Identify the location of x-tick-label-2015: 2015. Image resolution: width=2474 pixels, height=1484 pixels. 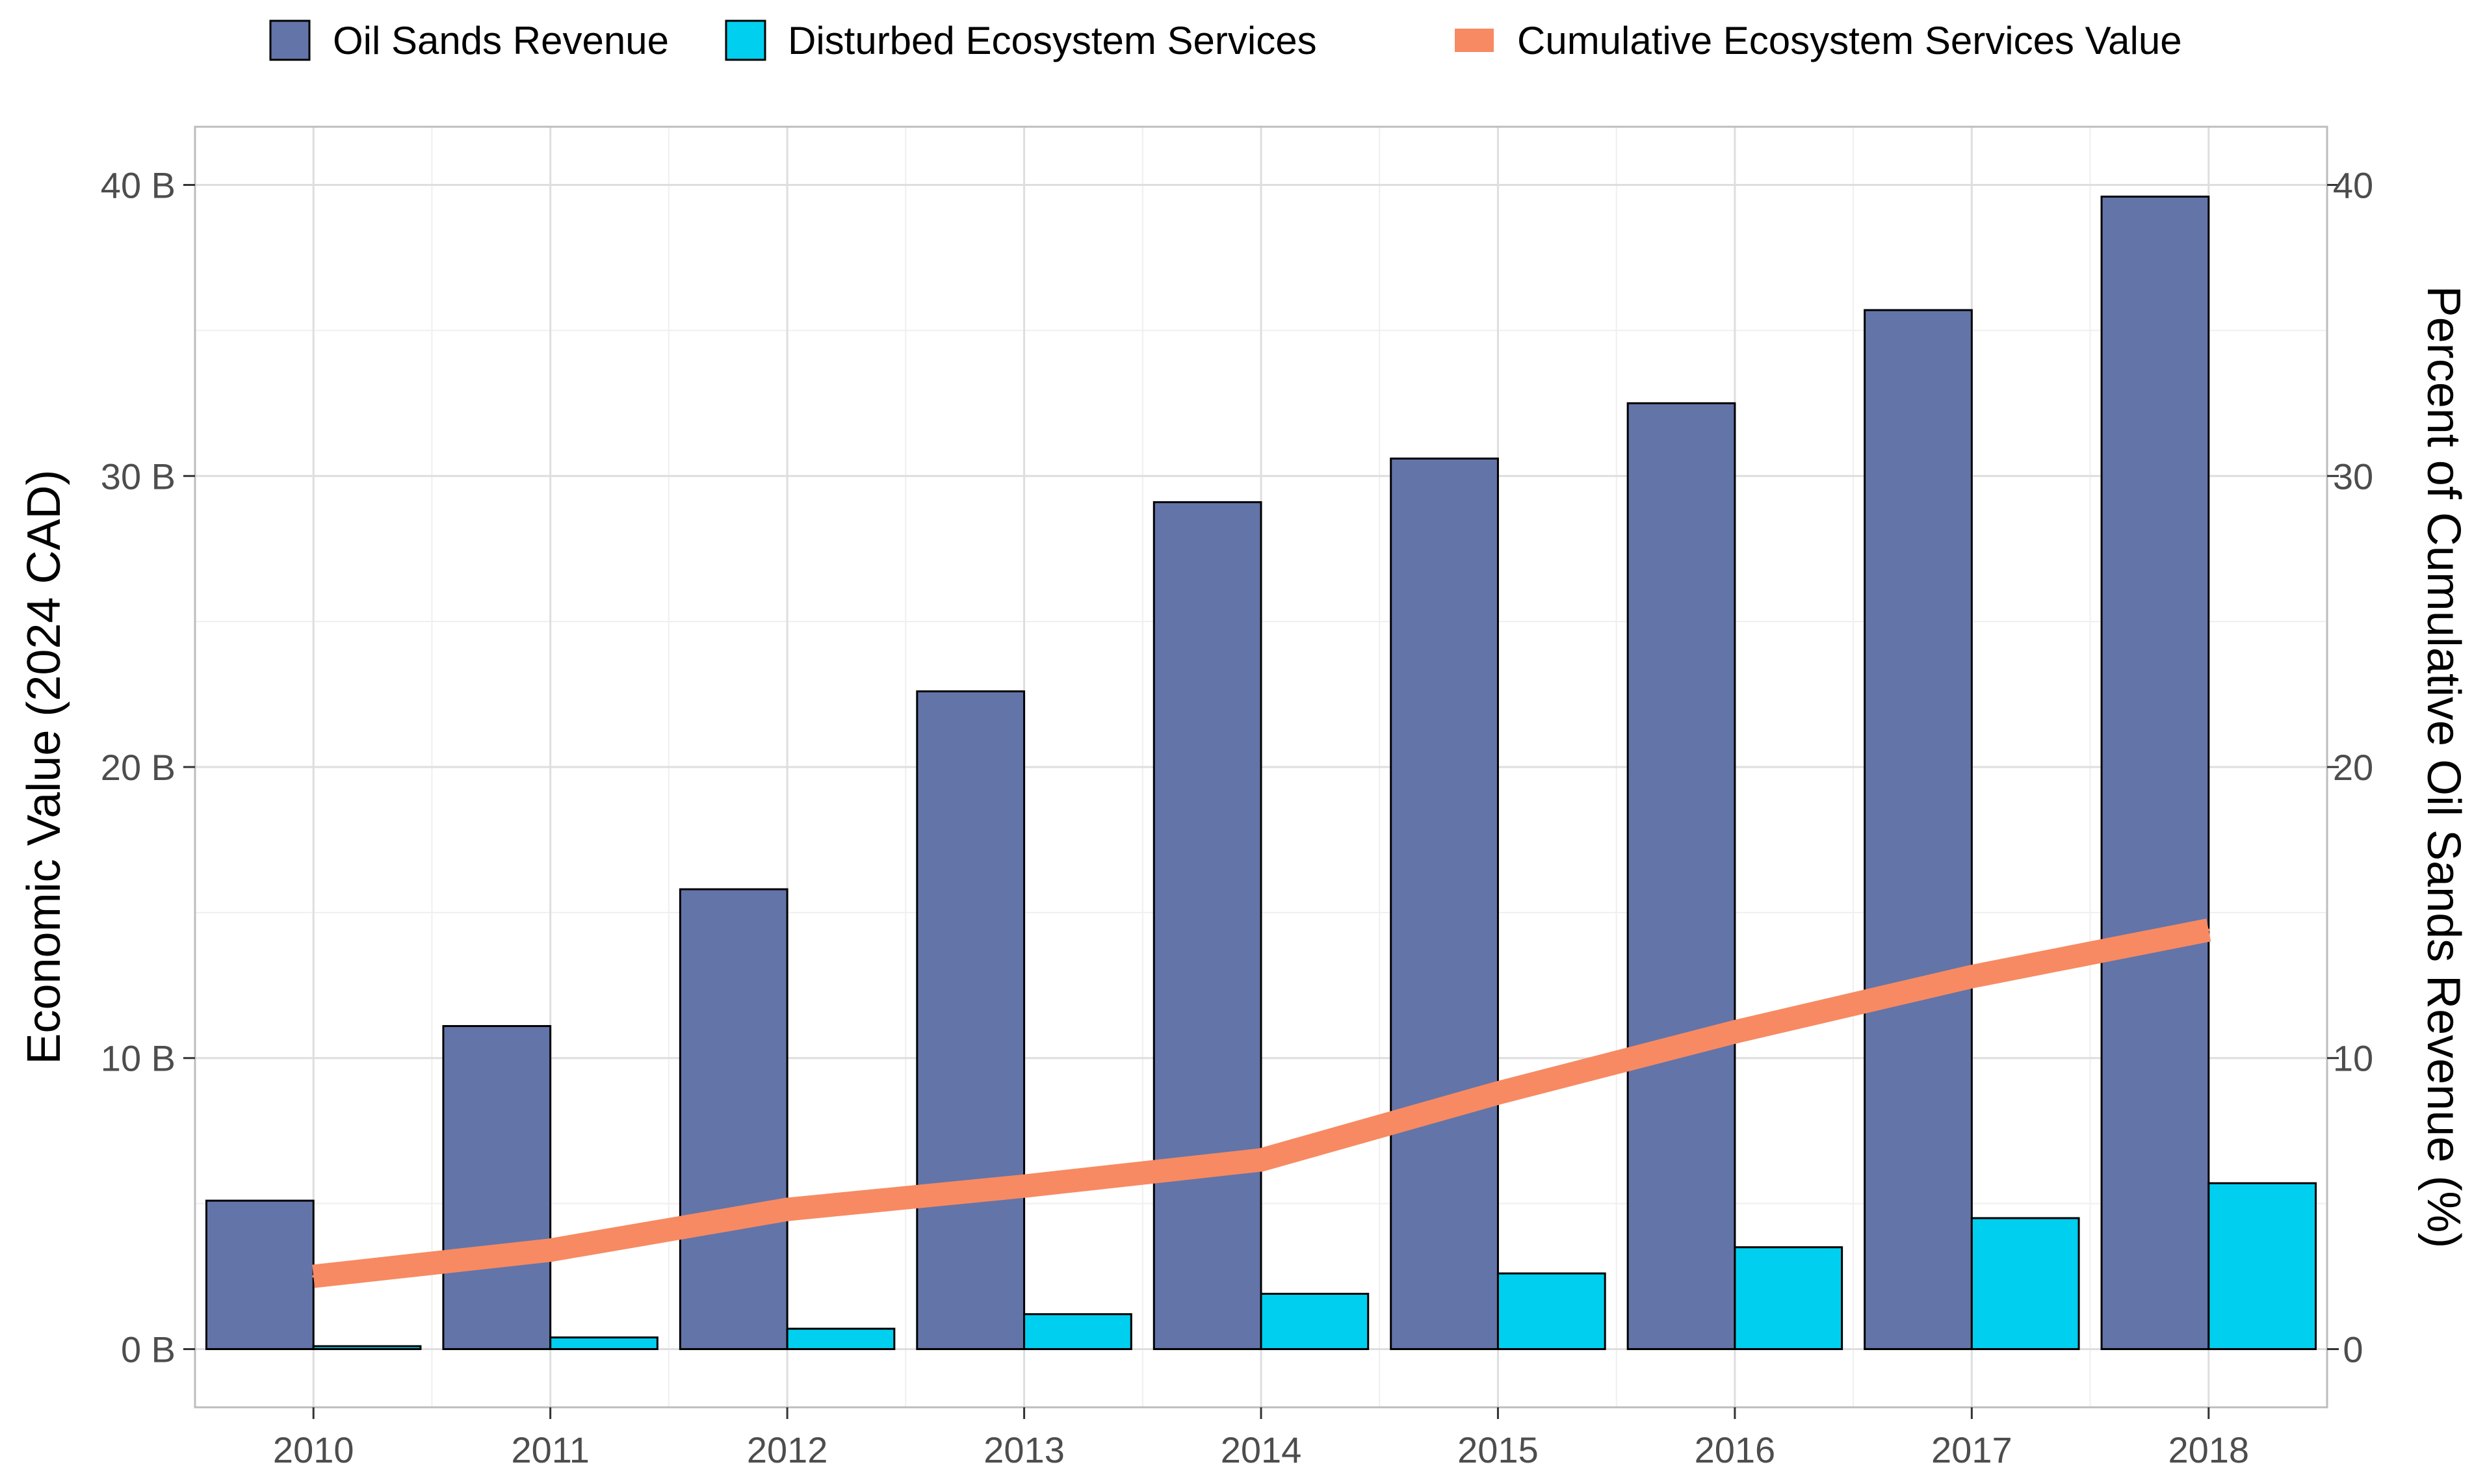
(1498, 1450).